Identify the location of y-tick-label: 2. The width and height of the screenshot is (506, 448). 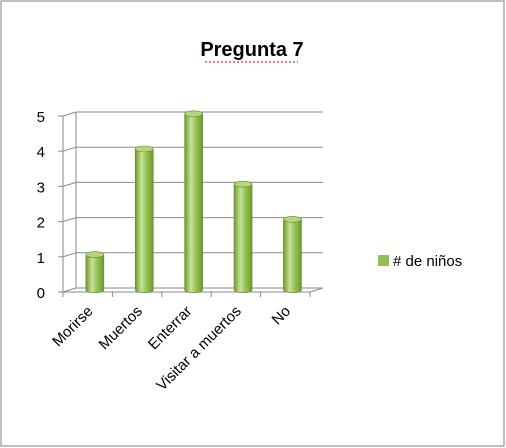
(41, 223).